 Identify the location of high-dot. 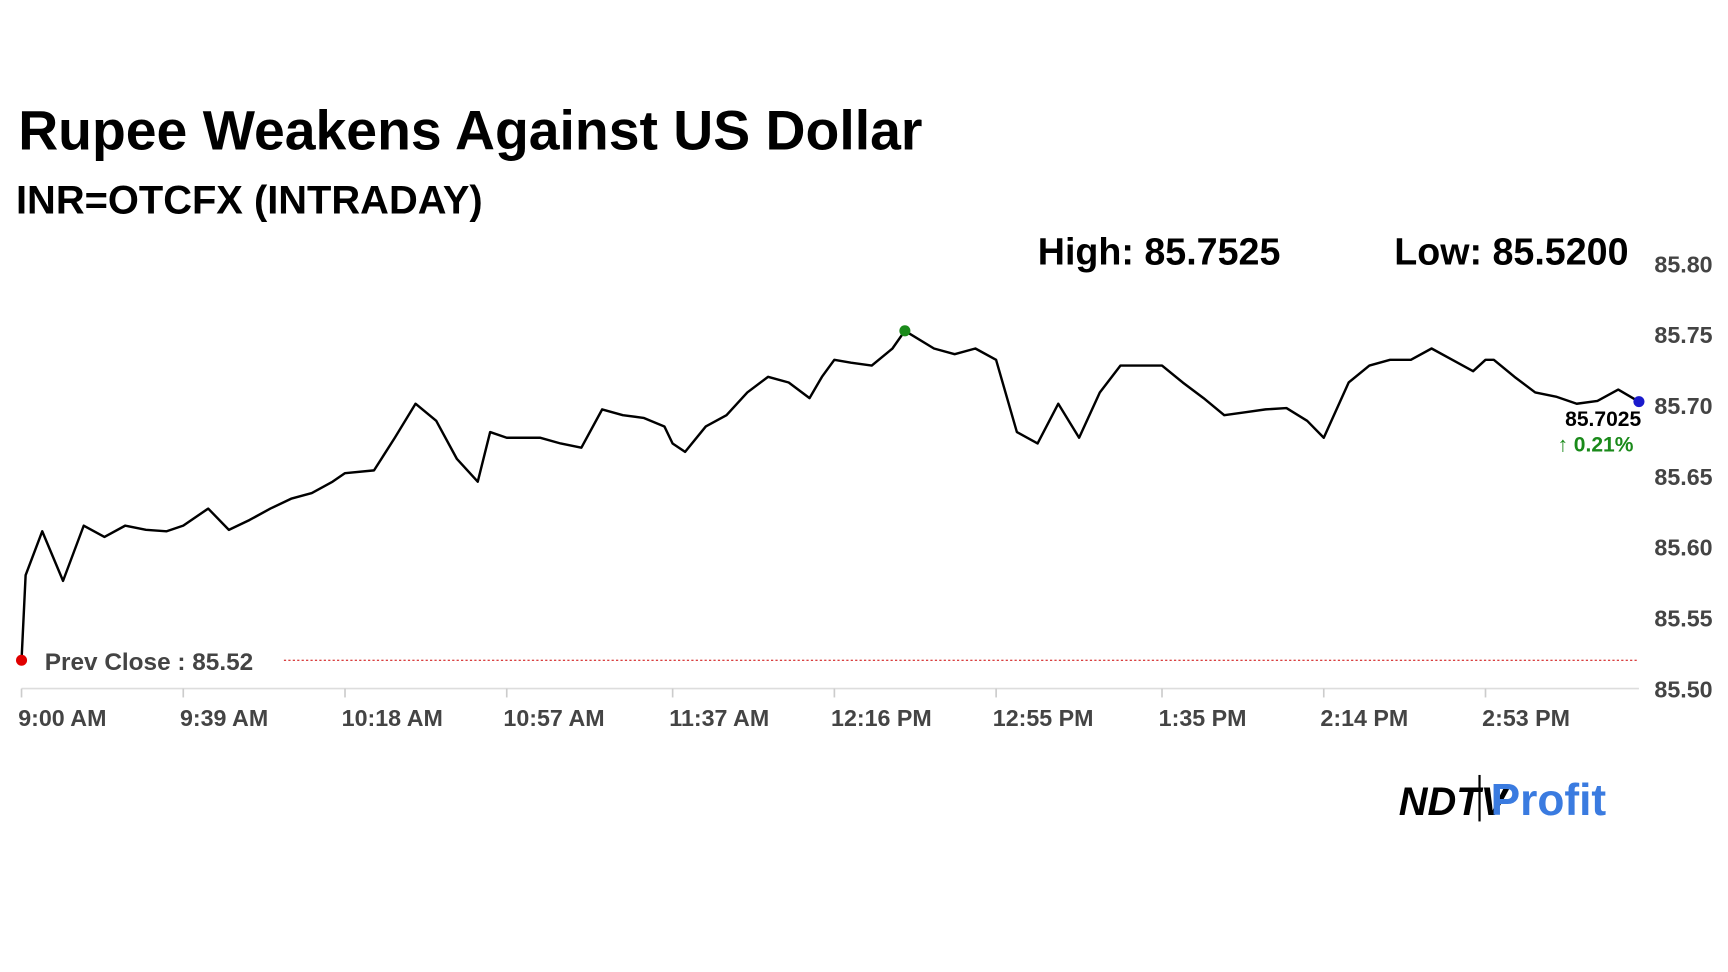
(905, 331).